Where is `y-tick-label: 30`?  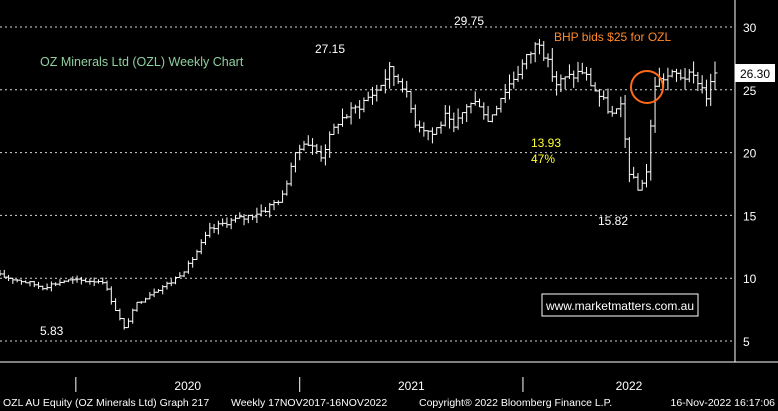 y-tick-label: 30 is located at coordinates (750, 28).